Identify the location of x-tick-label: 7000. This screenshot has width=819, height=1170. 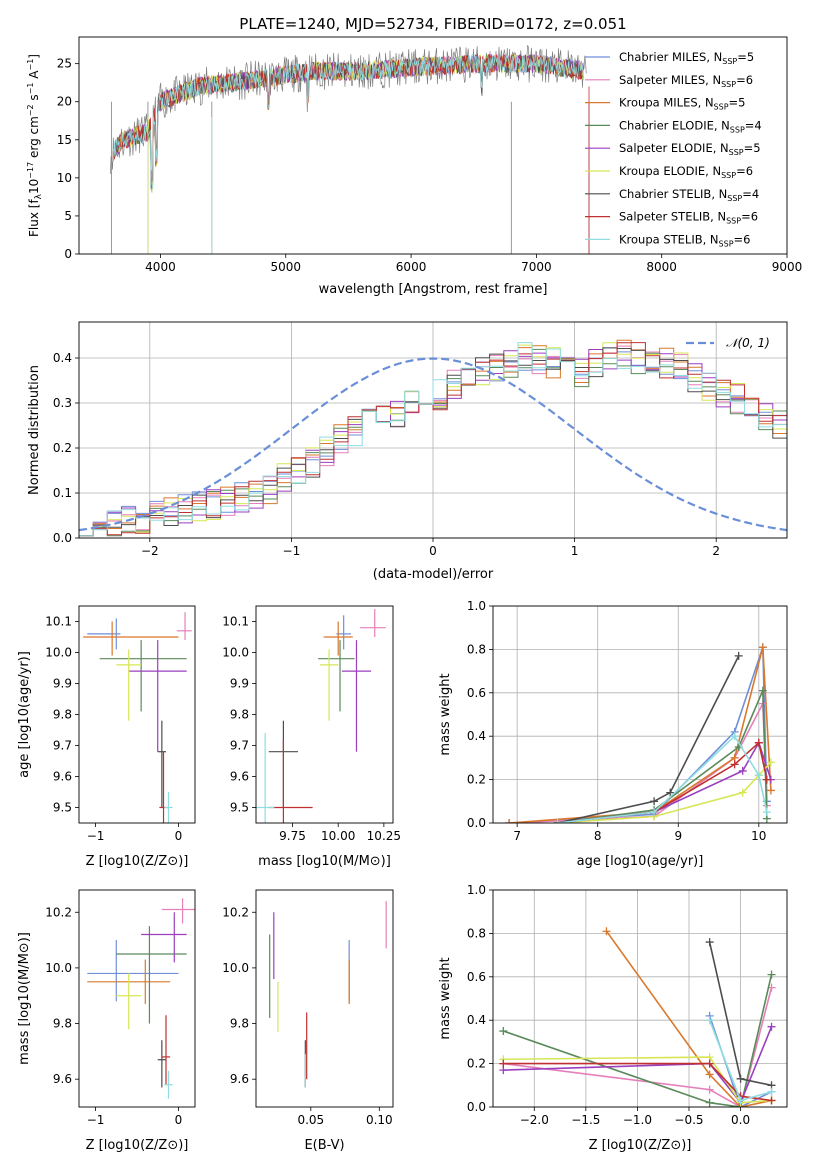
(536, 267).